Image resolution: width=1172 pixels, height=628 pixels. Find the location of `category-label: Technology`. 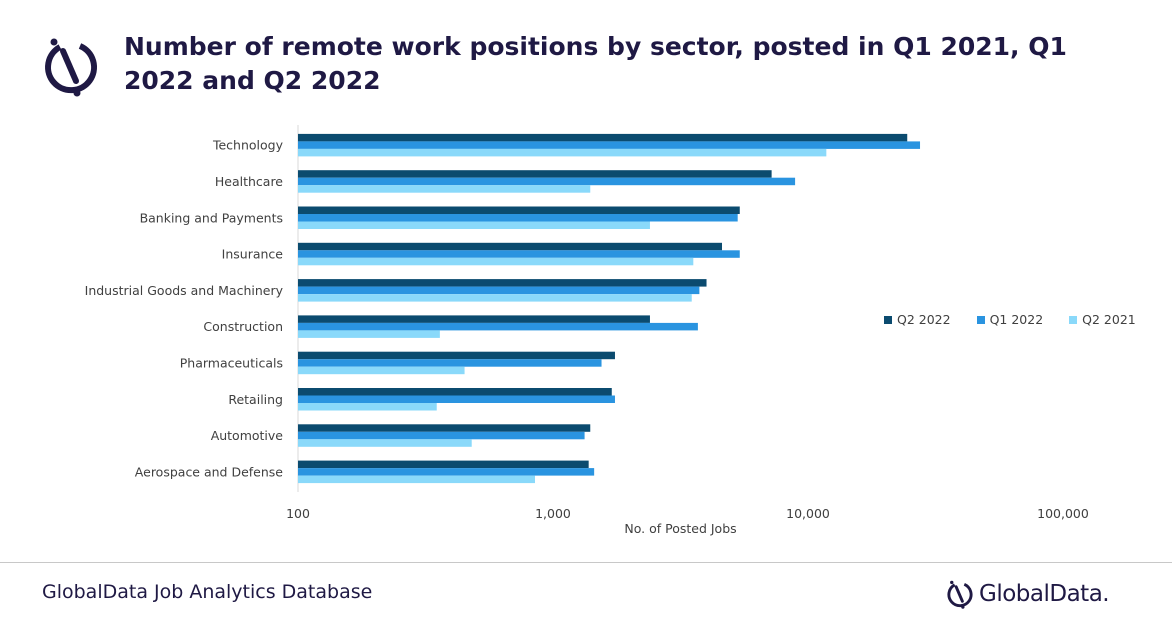

category-label: Technology is located at coordinates (248, 145).